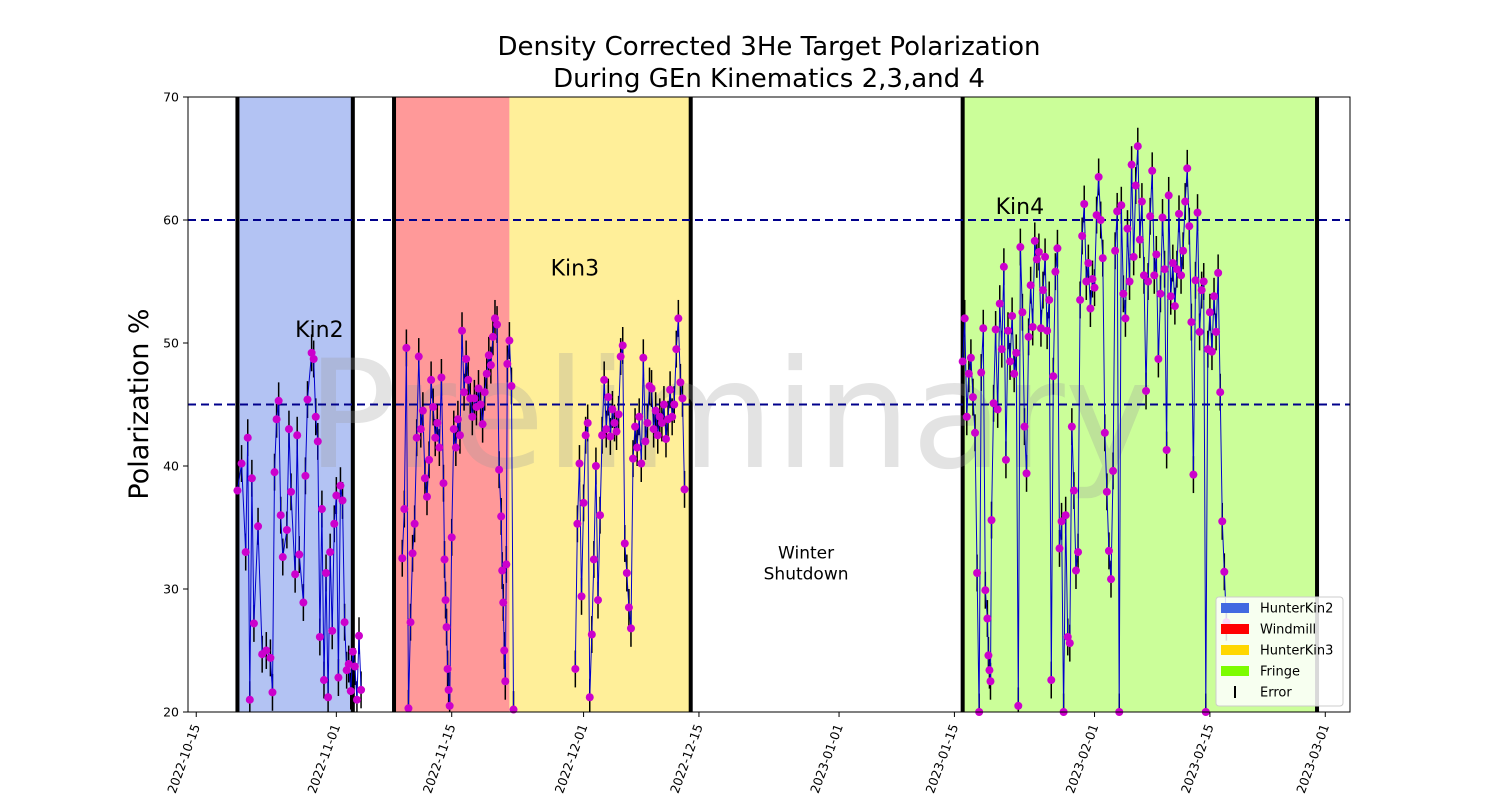 This screenshot has width=1500, height=800. Describe the element at coordinates (171, 343) in the screenshot. I see `y-tick-label: 50` at that location.